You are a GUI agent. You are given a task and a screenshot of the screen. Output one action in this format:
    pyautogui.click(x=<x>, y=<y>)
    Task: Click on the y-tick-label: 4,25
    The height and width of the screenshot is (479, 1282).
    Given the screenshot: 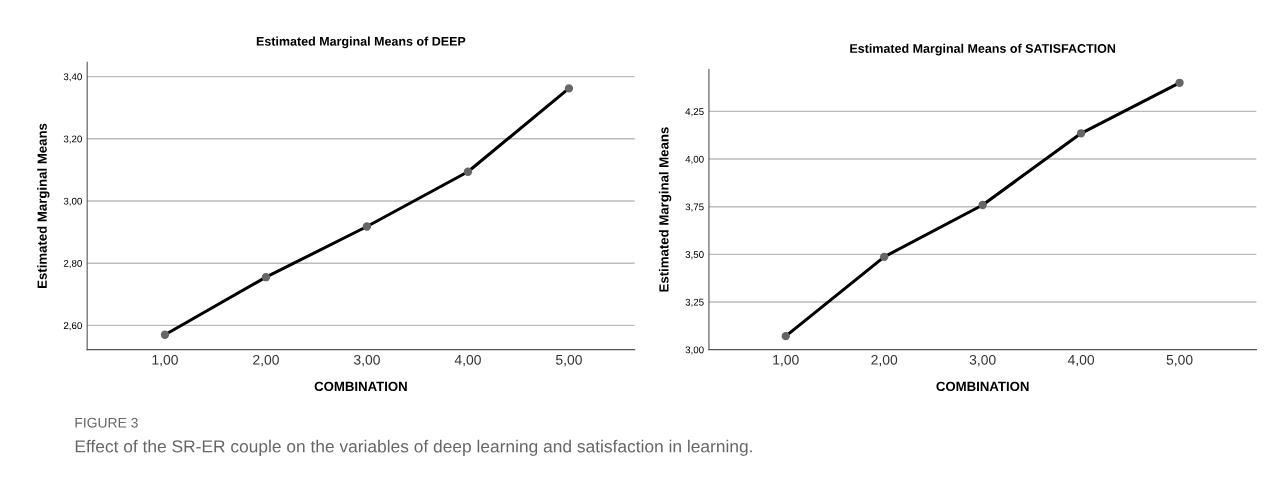 What is the action you would take?
    pyautogui.click(x=694, y=112)
    